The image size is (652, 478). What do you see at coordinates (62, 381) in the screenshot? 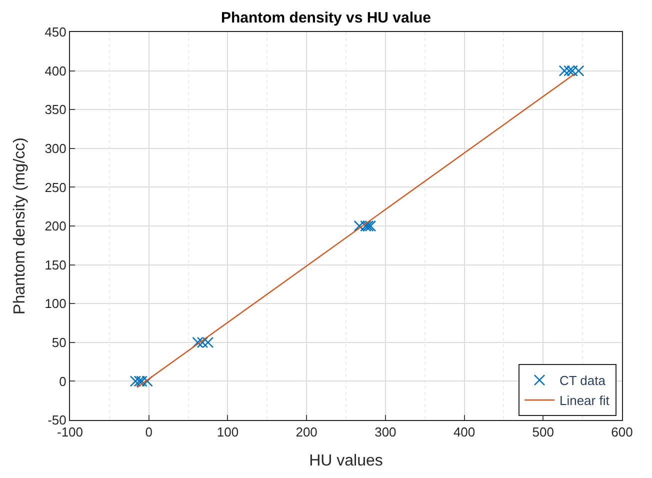
I see `y-tick-label: 0` at bounding box center [62, 381].